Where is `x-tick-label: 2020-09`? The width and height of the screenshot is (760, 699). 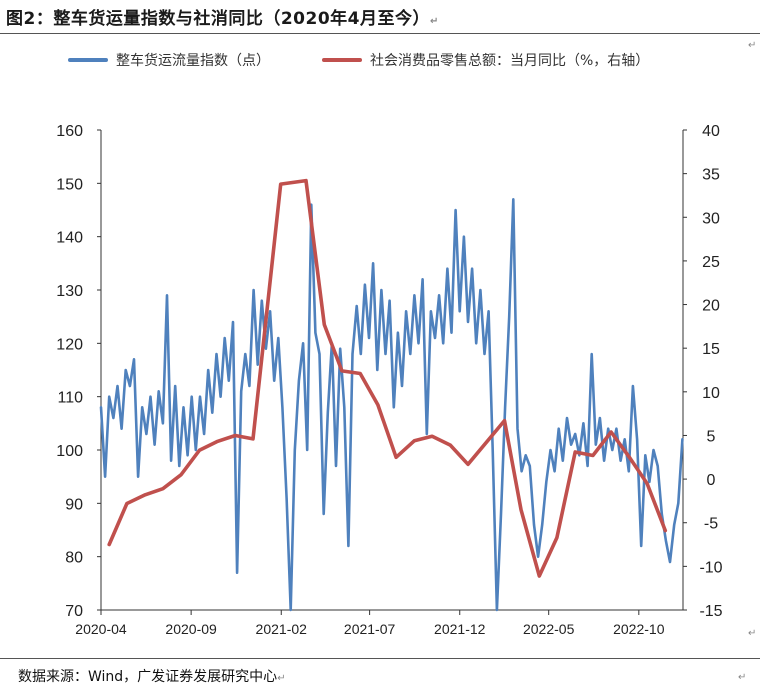 x-tick-label: 2020-09 is located at coordinates (191, 629).